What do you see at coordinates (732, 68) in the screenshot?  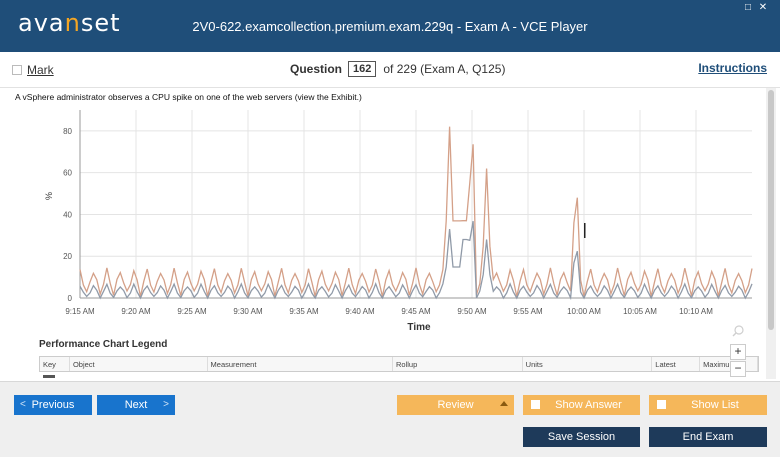 I see `instructions-link: Instructions` at bounding box center [732, 68].